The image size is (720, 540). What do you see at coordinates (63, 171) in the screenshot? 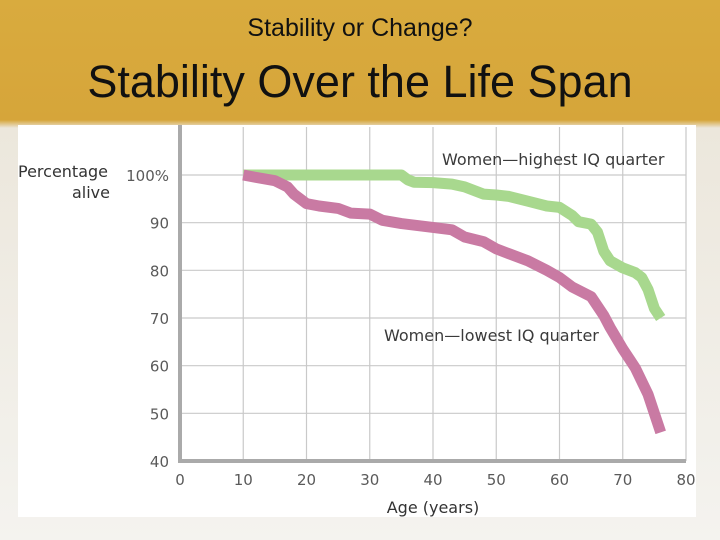
I see `y-axis-label-line1: Percentage` at bounding box center [63, 171].